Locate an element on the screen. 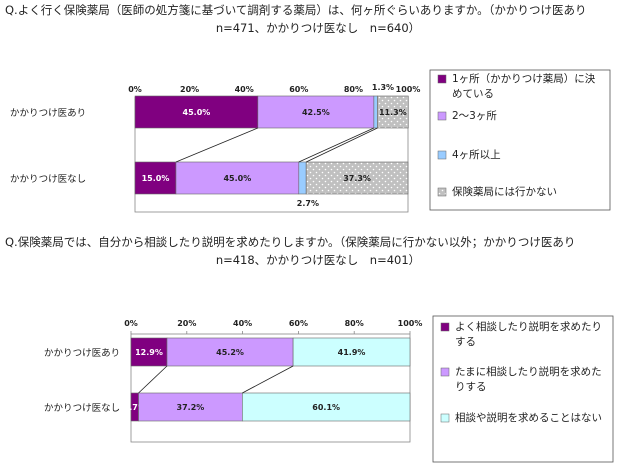  legend-label: よく相談したり説明を求めたり is located at coordinates (528, 326).